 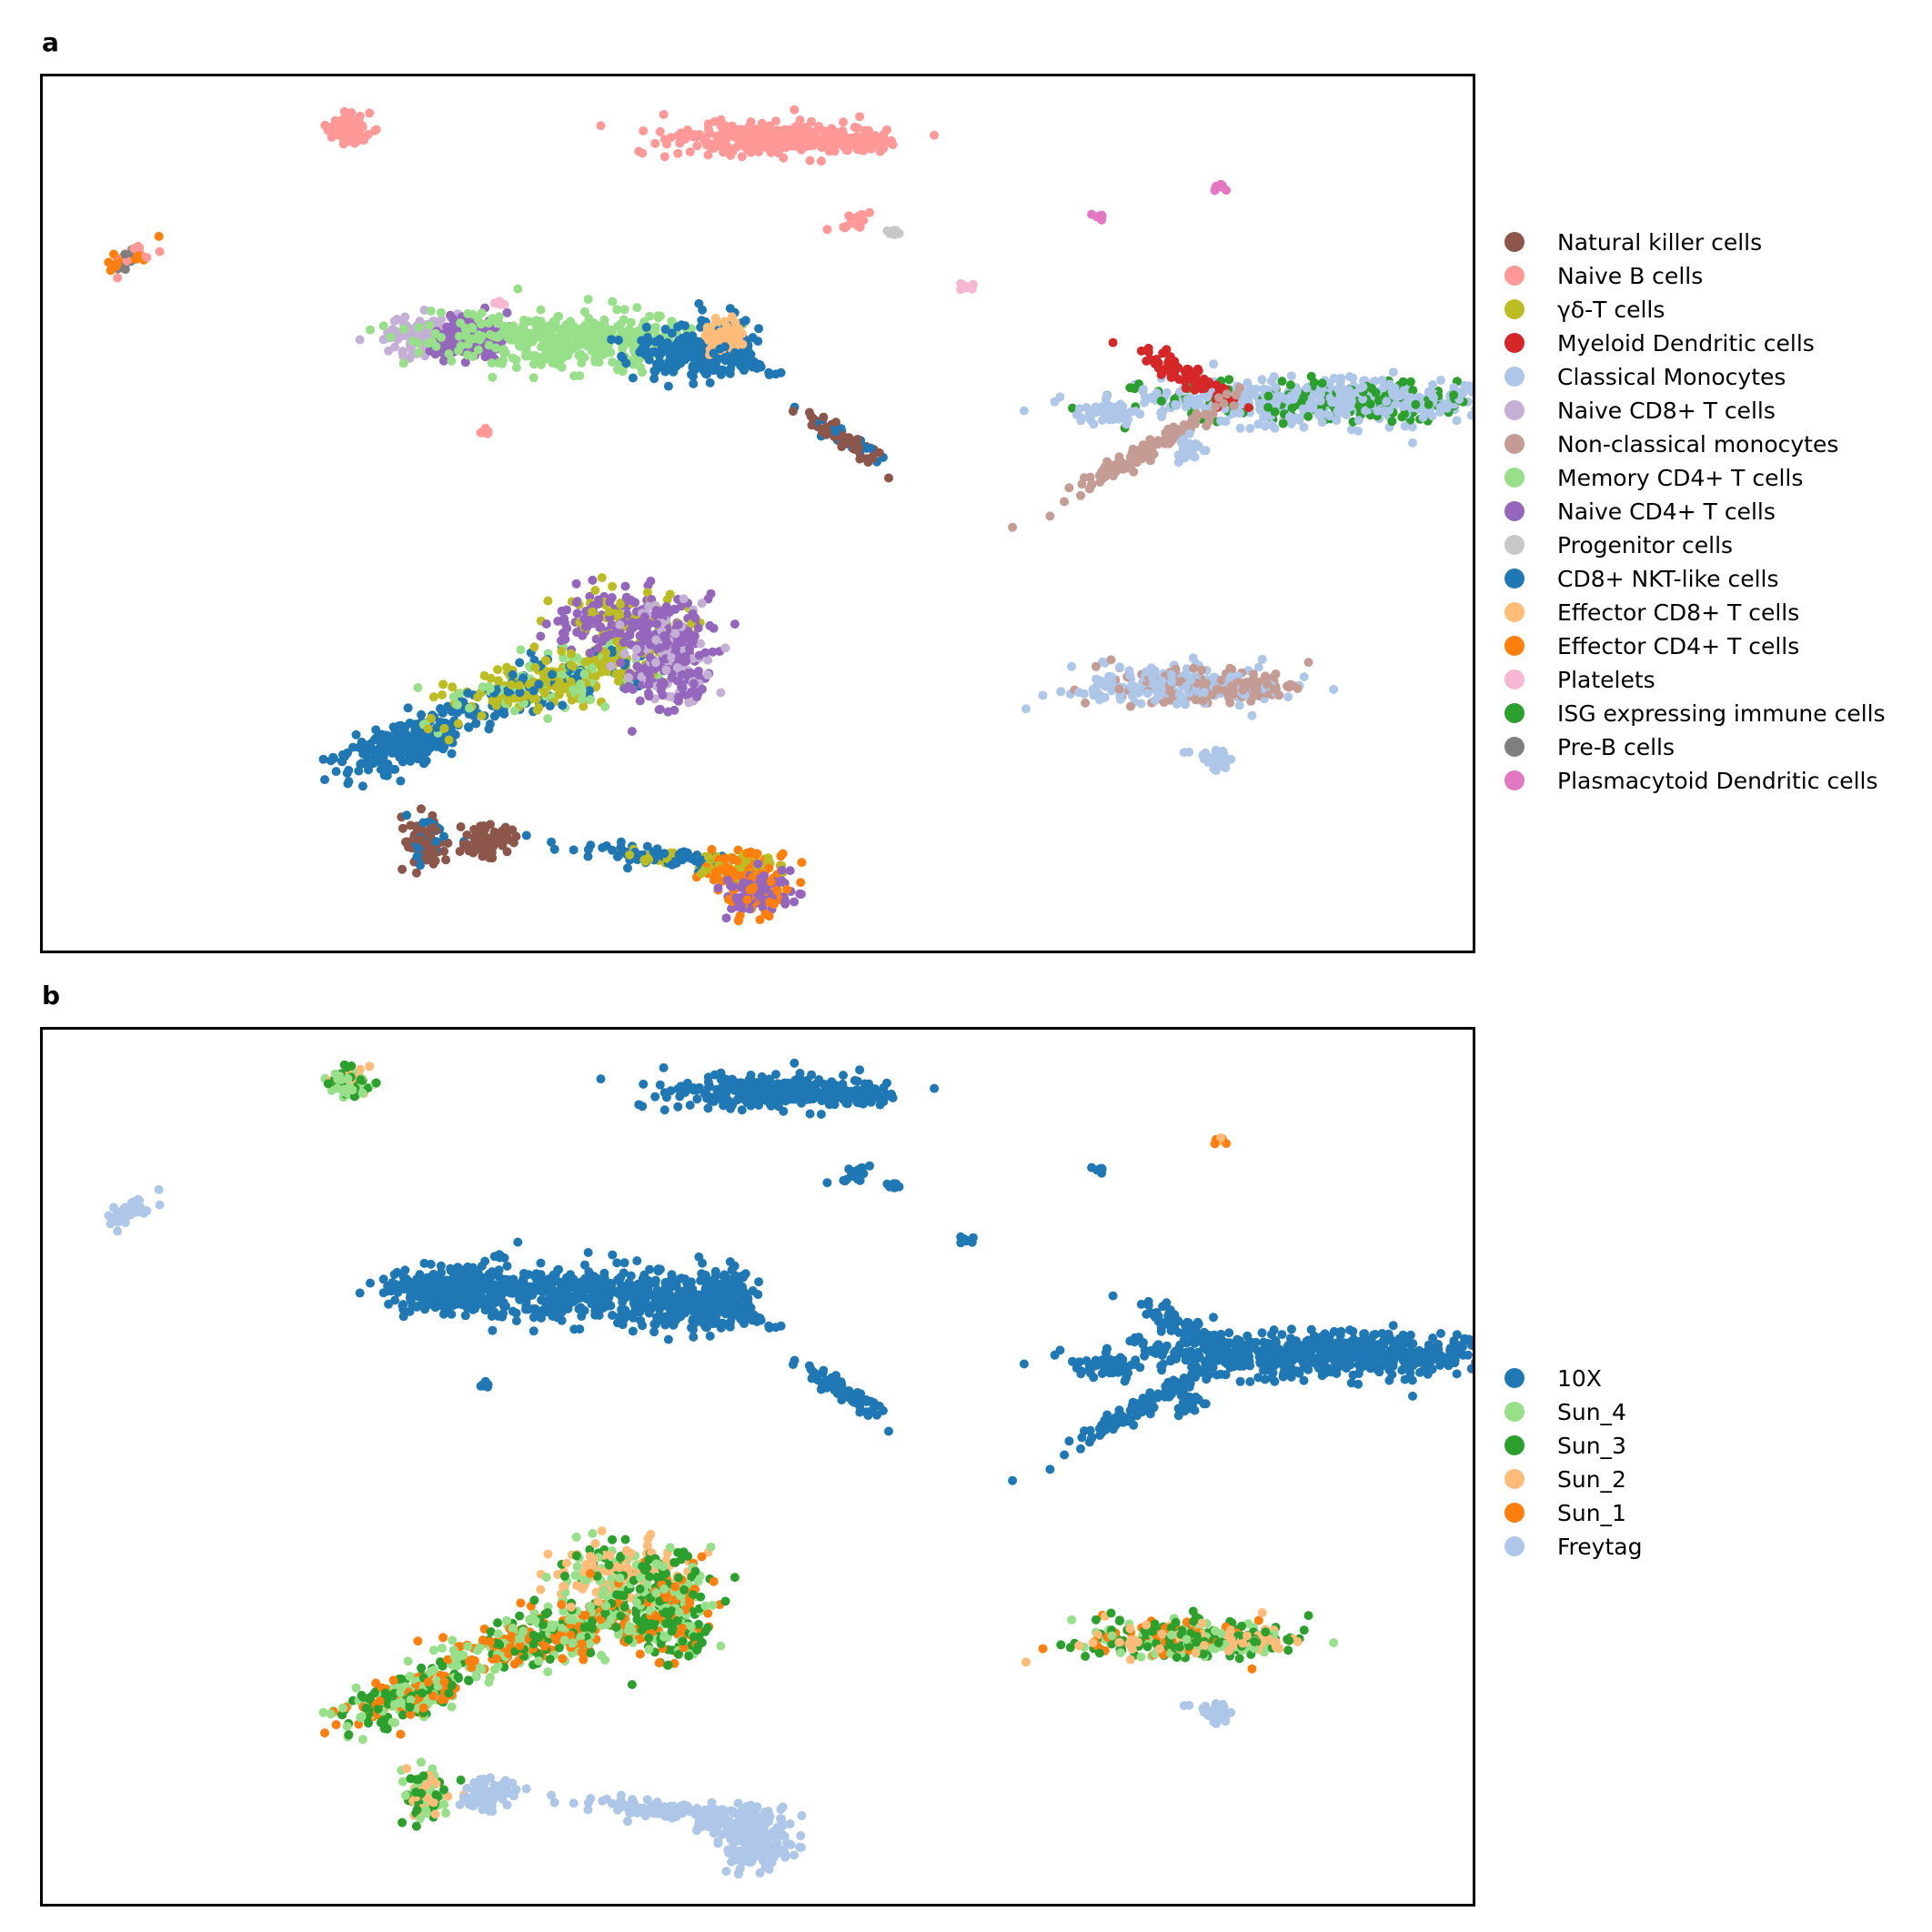 I want to click on legend-label: Platelets, so click(x=1606, y=679).